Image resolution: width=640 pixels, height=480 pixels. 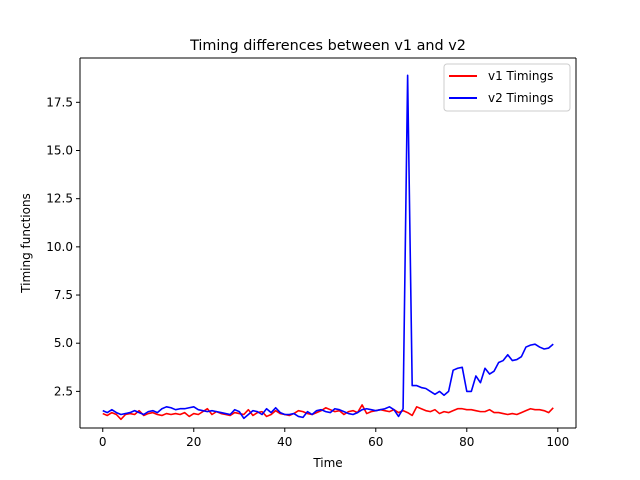 I want to click on chart-title: Timing differences between v1 and v2, so click(x=327, y=46).